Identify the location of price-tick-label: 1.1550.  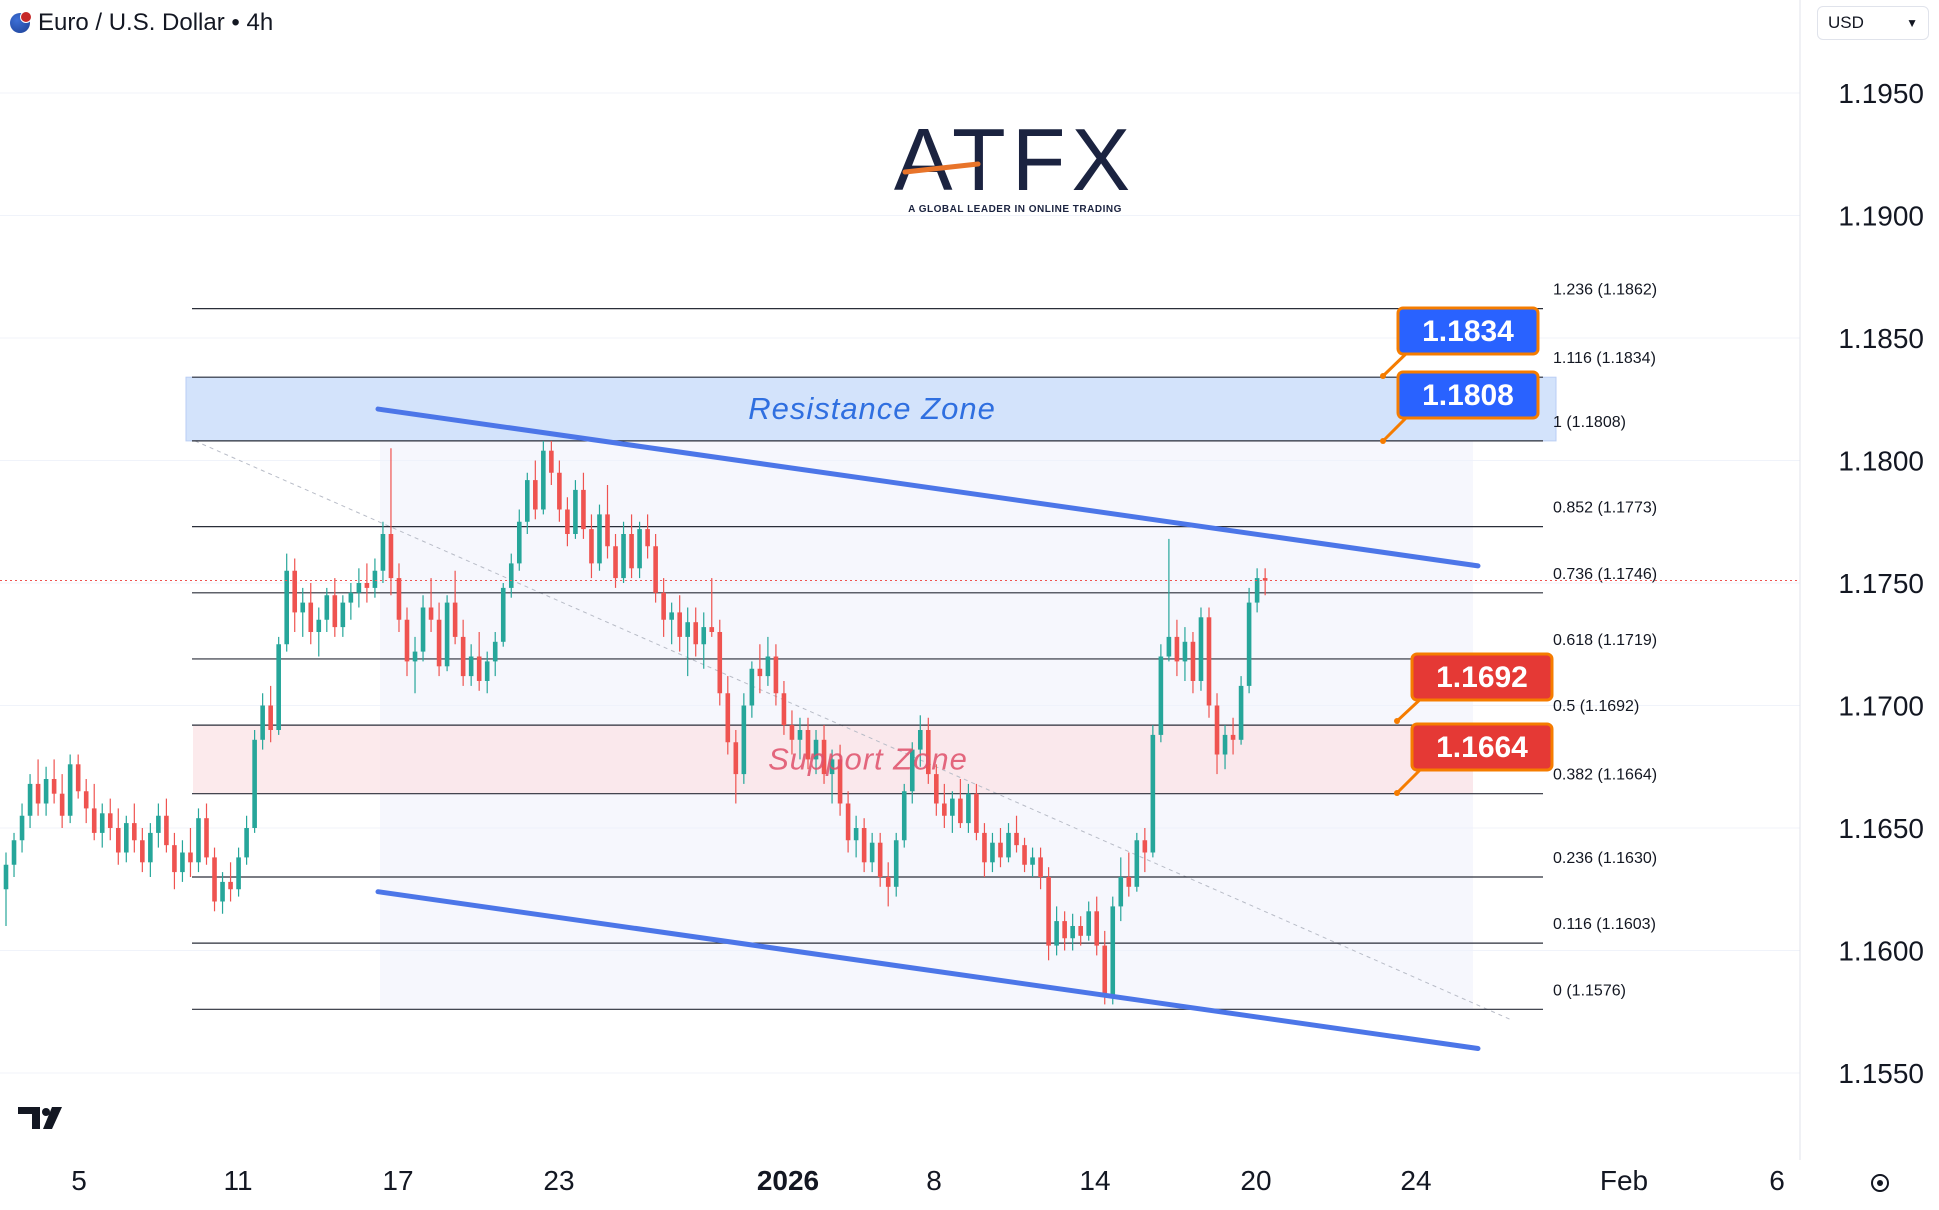
(1881, 1073).